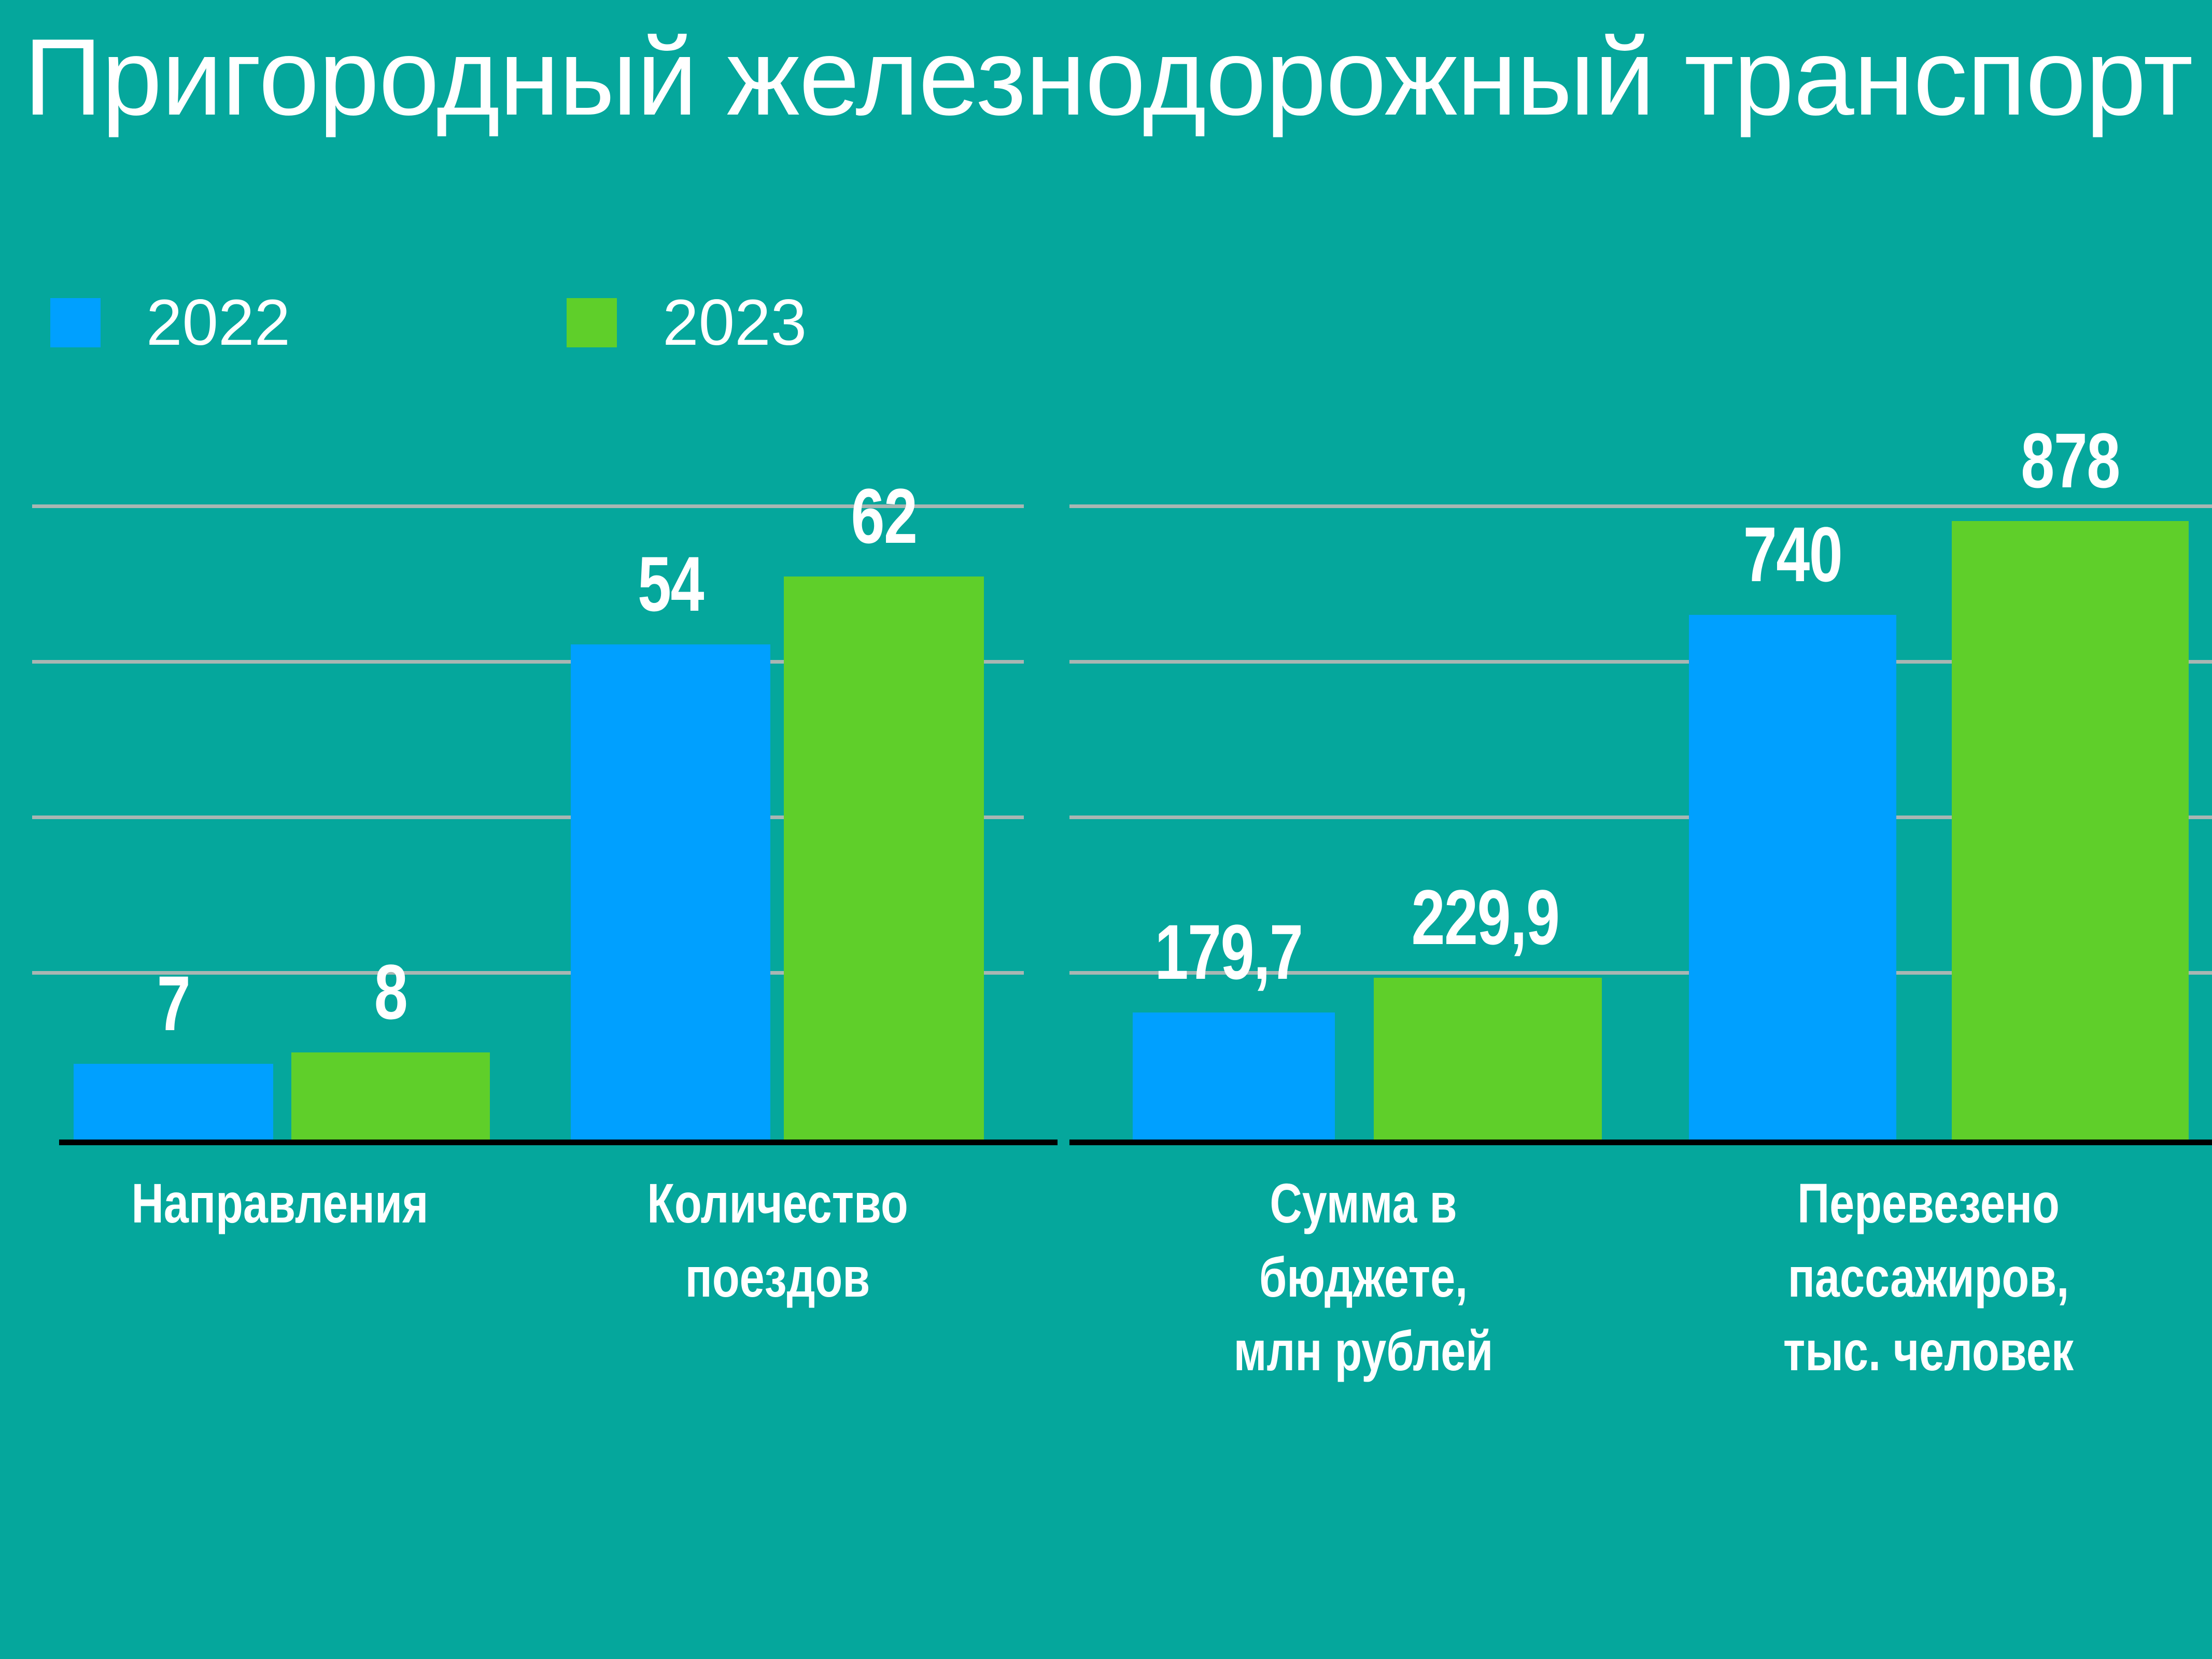 This screenshot has height=1659, width=2212. Describe the element at coordinates (670, 892) in the screenshot. I see `bar-left-trains-2022` at that location.